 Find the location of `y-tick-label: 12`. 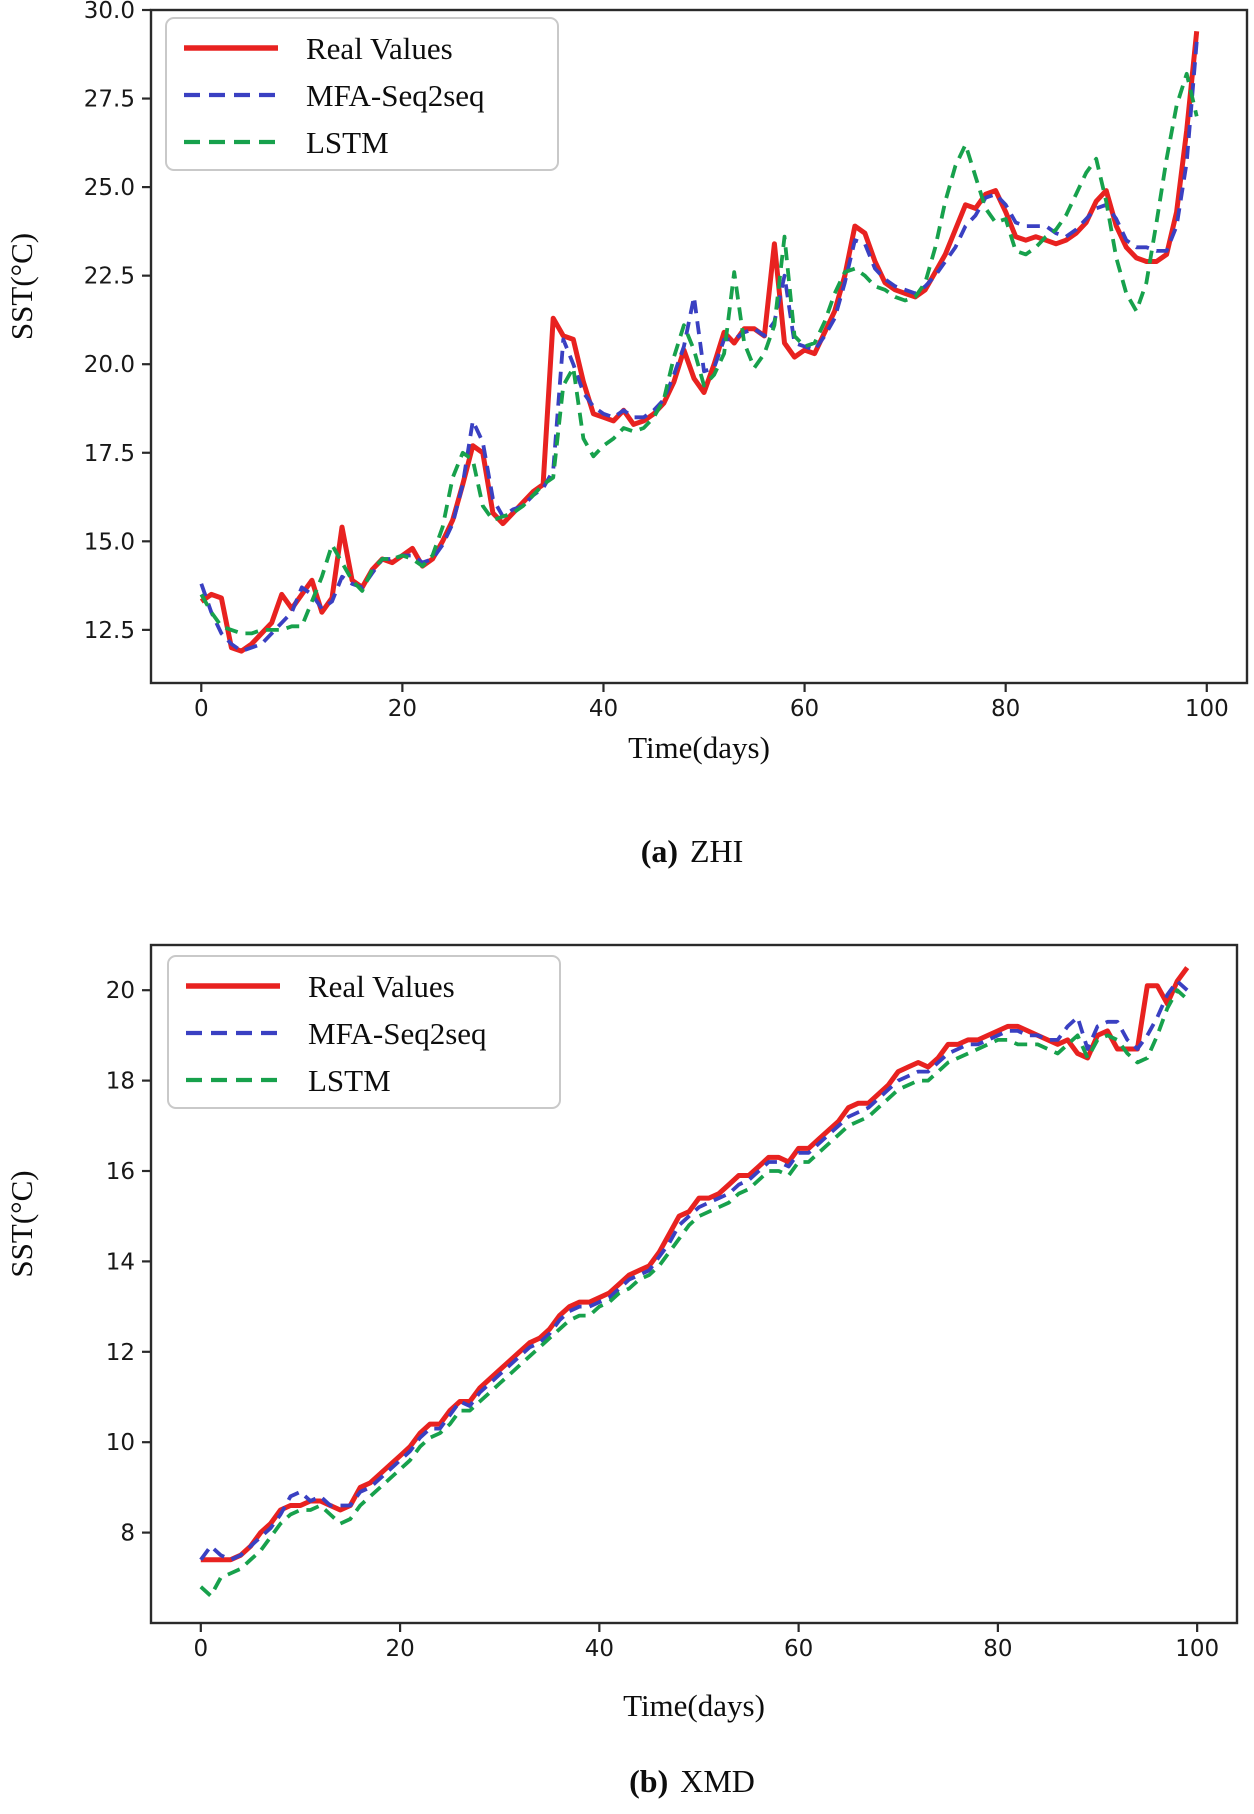

y-tick-label: 12 is located at coordinates (120, 1353).